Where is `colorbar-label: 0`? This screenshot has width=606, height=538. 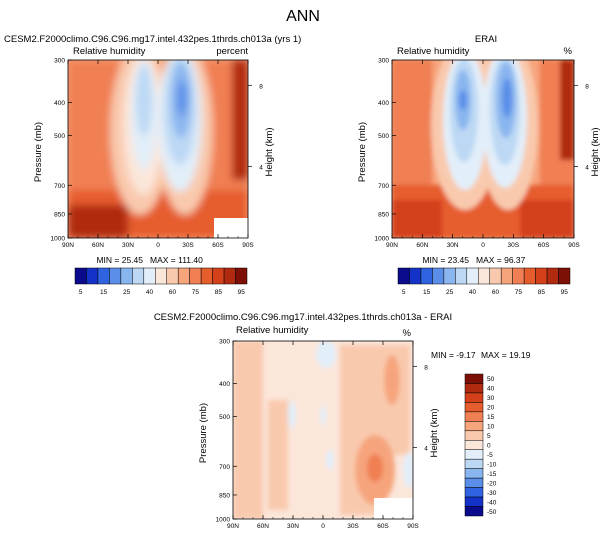
colorbar-label: 0 is located at coordinates (489, 446).